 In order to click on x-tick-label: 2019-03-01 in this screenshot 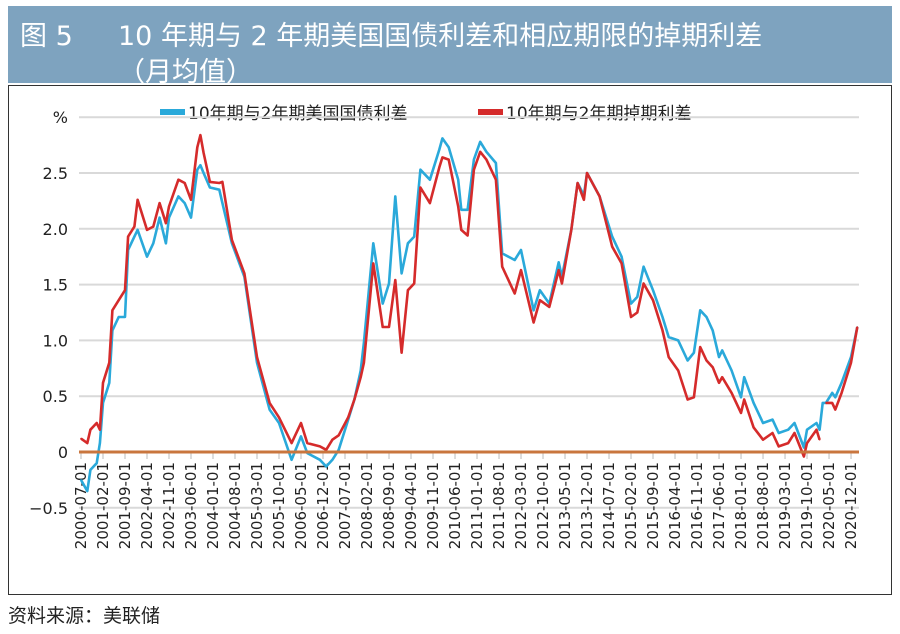, I will do `click(785, 505)`.